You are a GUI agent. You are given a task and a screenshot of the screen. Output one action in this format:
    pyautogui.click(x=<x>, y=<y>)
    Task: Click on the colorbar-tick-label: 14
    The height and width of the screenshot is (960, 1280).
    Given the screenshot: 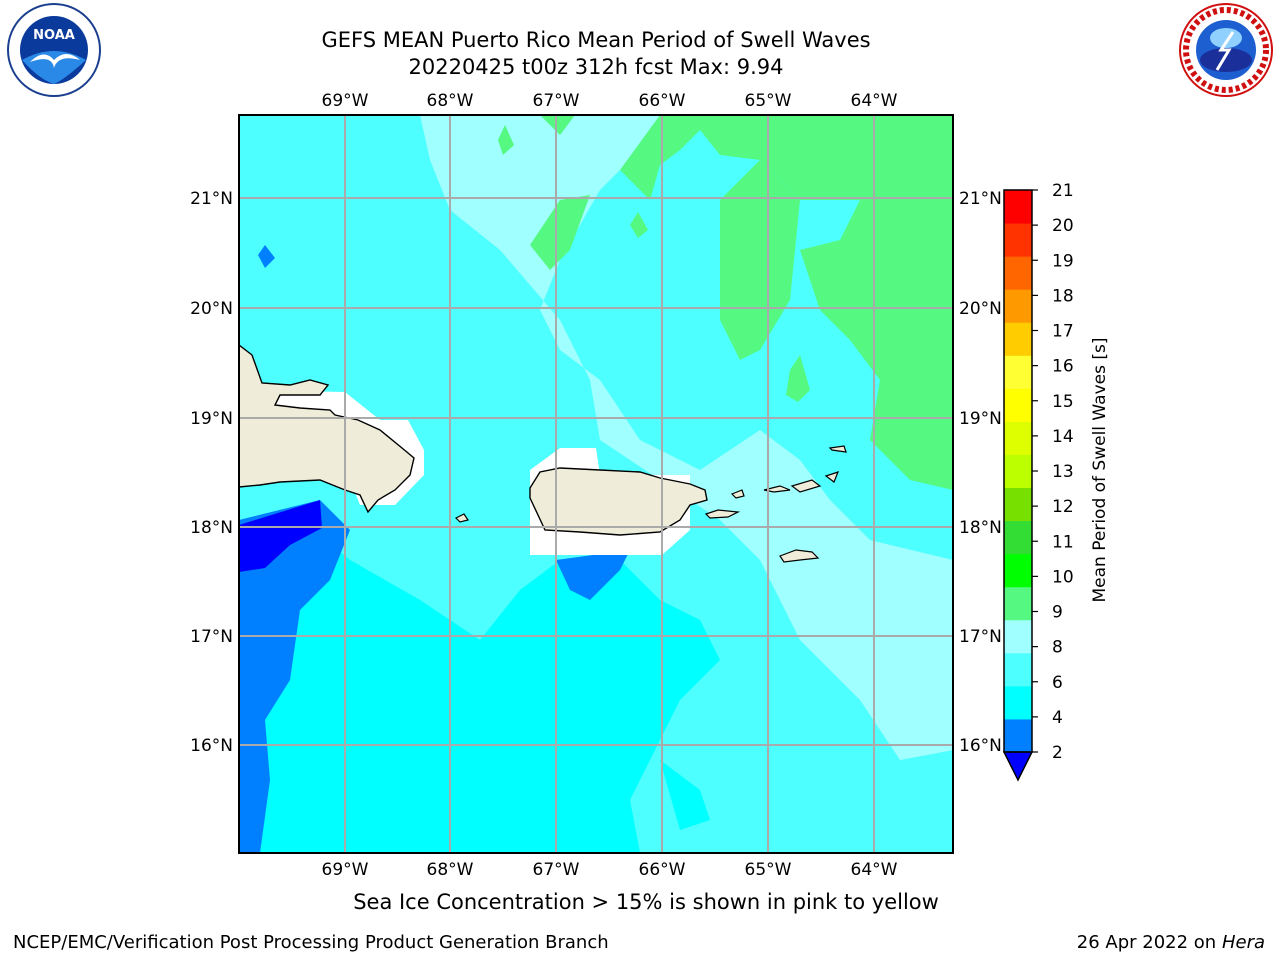 What is the action you would take?
    pyautogui.click(x=1063, y=437)
    